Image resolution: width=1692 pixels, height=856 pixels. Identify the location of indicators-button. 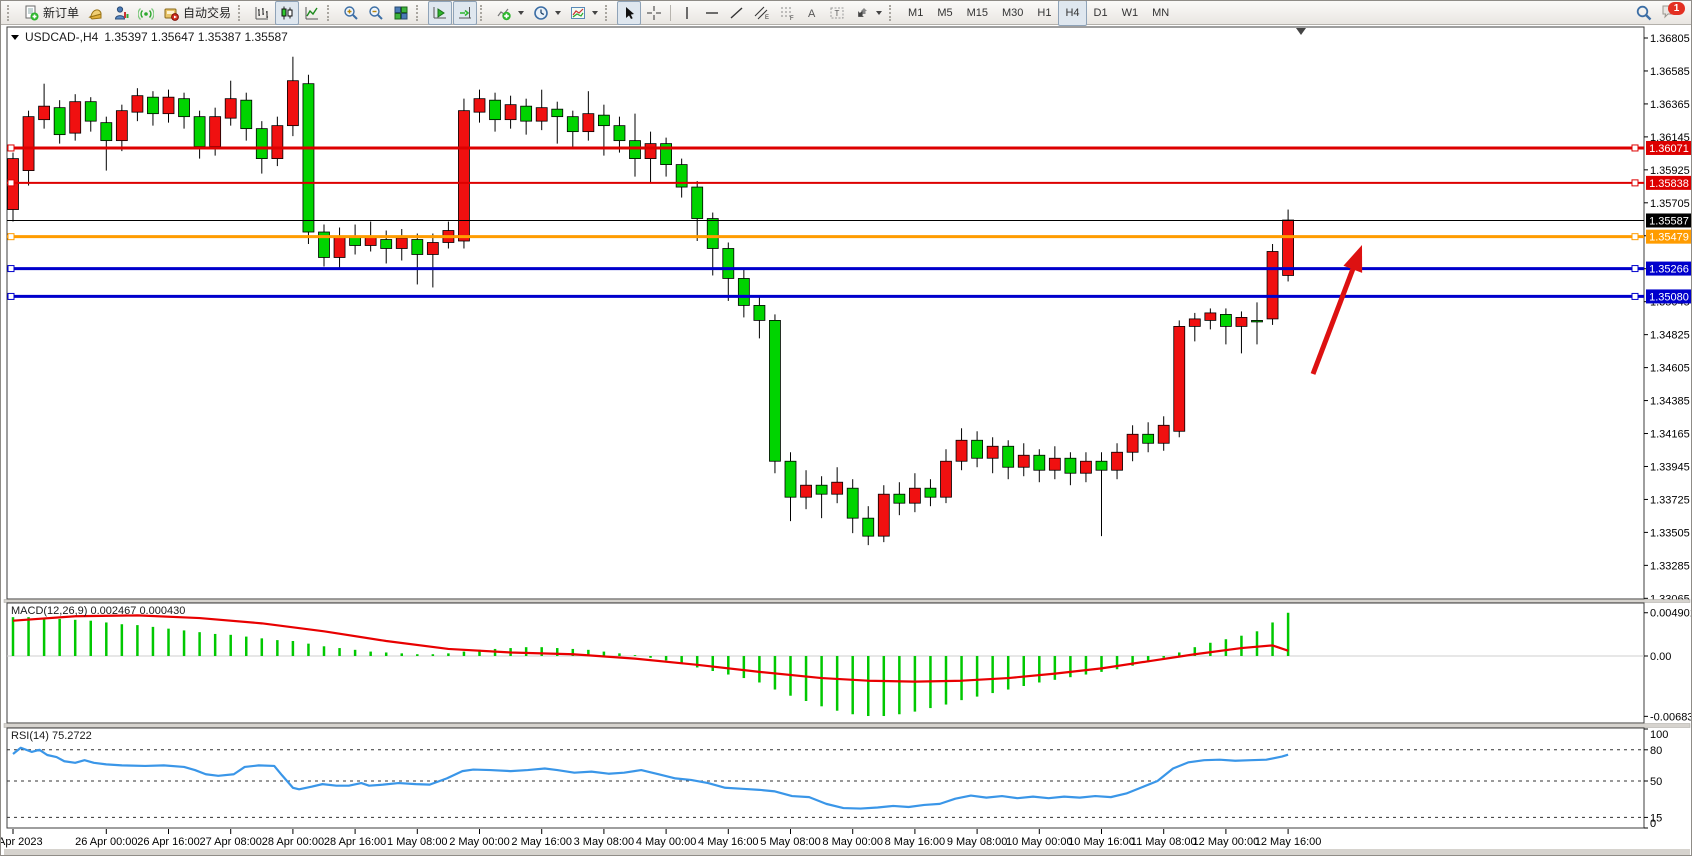
(510, 13).